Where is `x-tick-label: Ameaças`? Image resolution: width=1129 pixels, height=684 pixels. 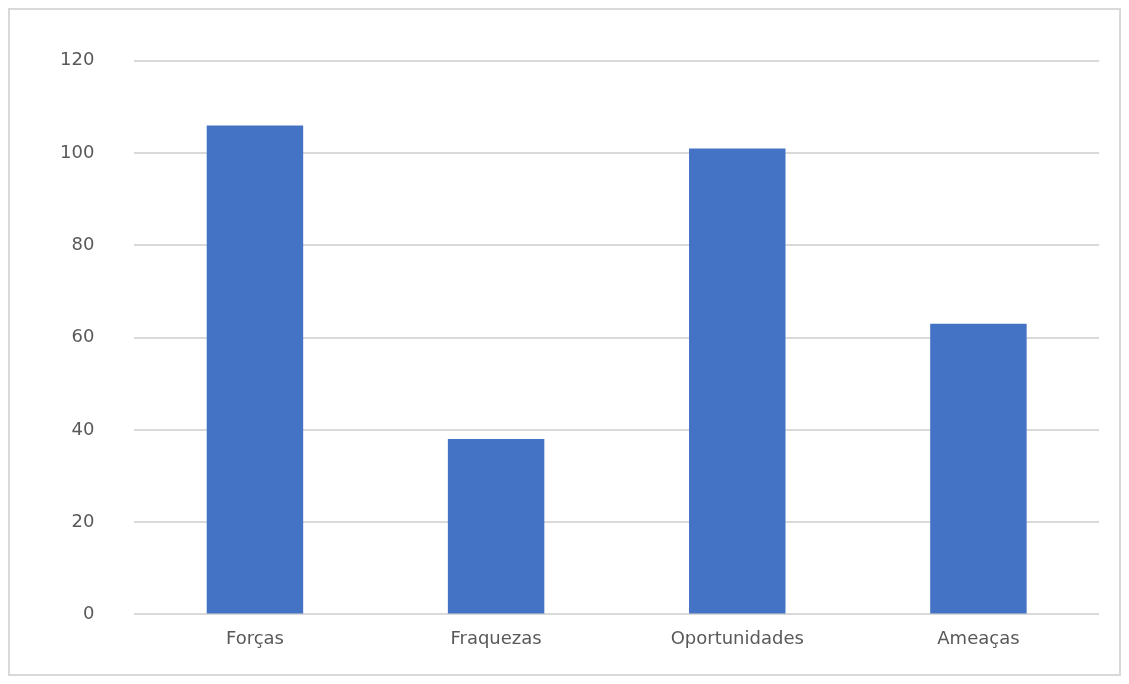 x-tick-label: Ameaças is located at coordinates (978, 637).